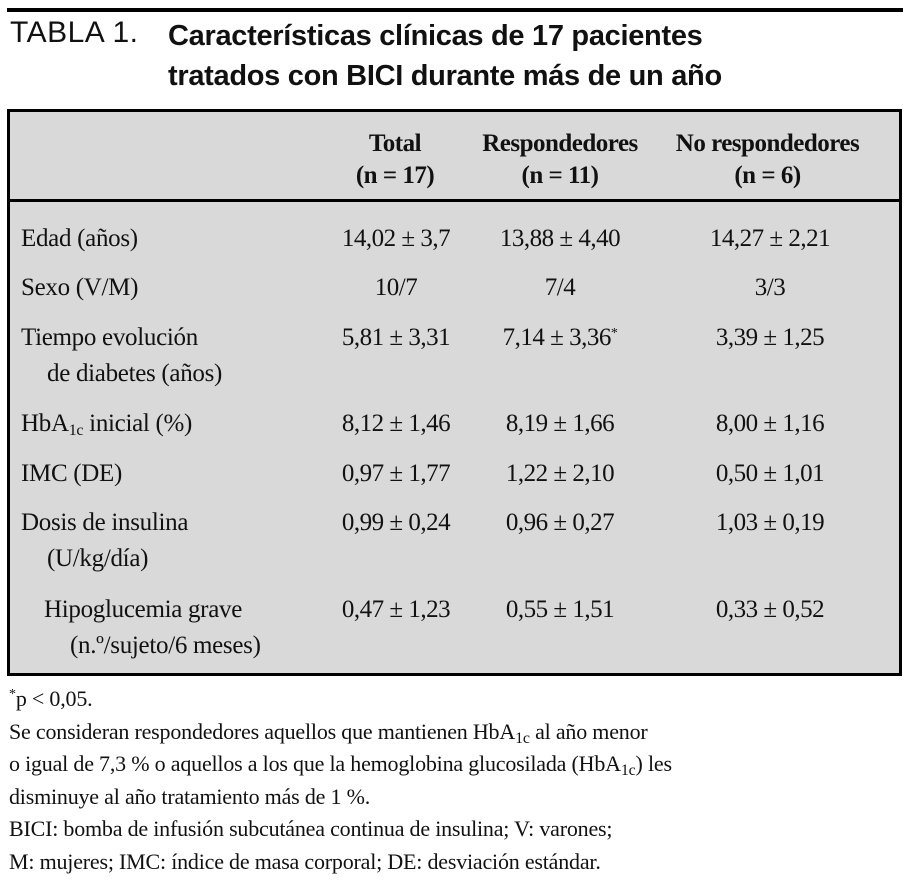 This screenshot has width=911, height=883. I want to click on cell-value: 7,14 ± 3,36, so click(557, 337).